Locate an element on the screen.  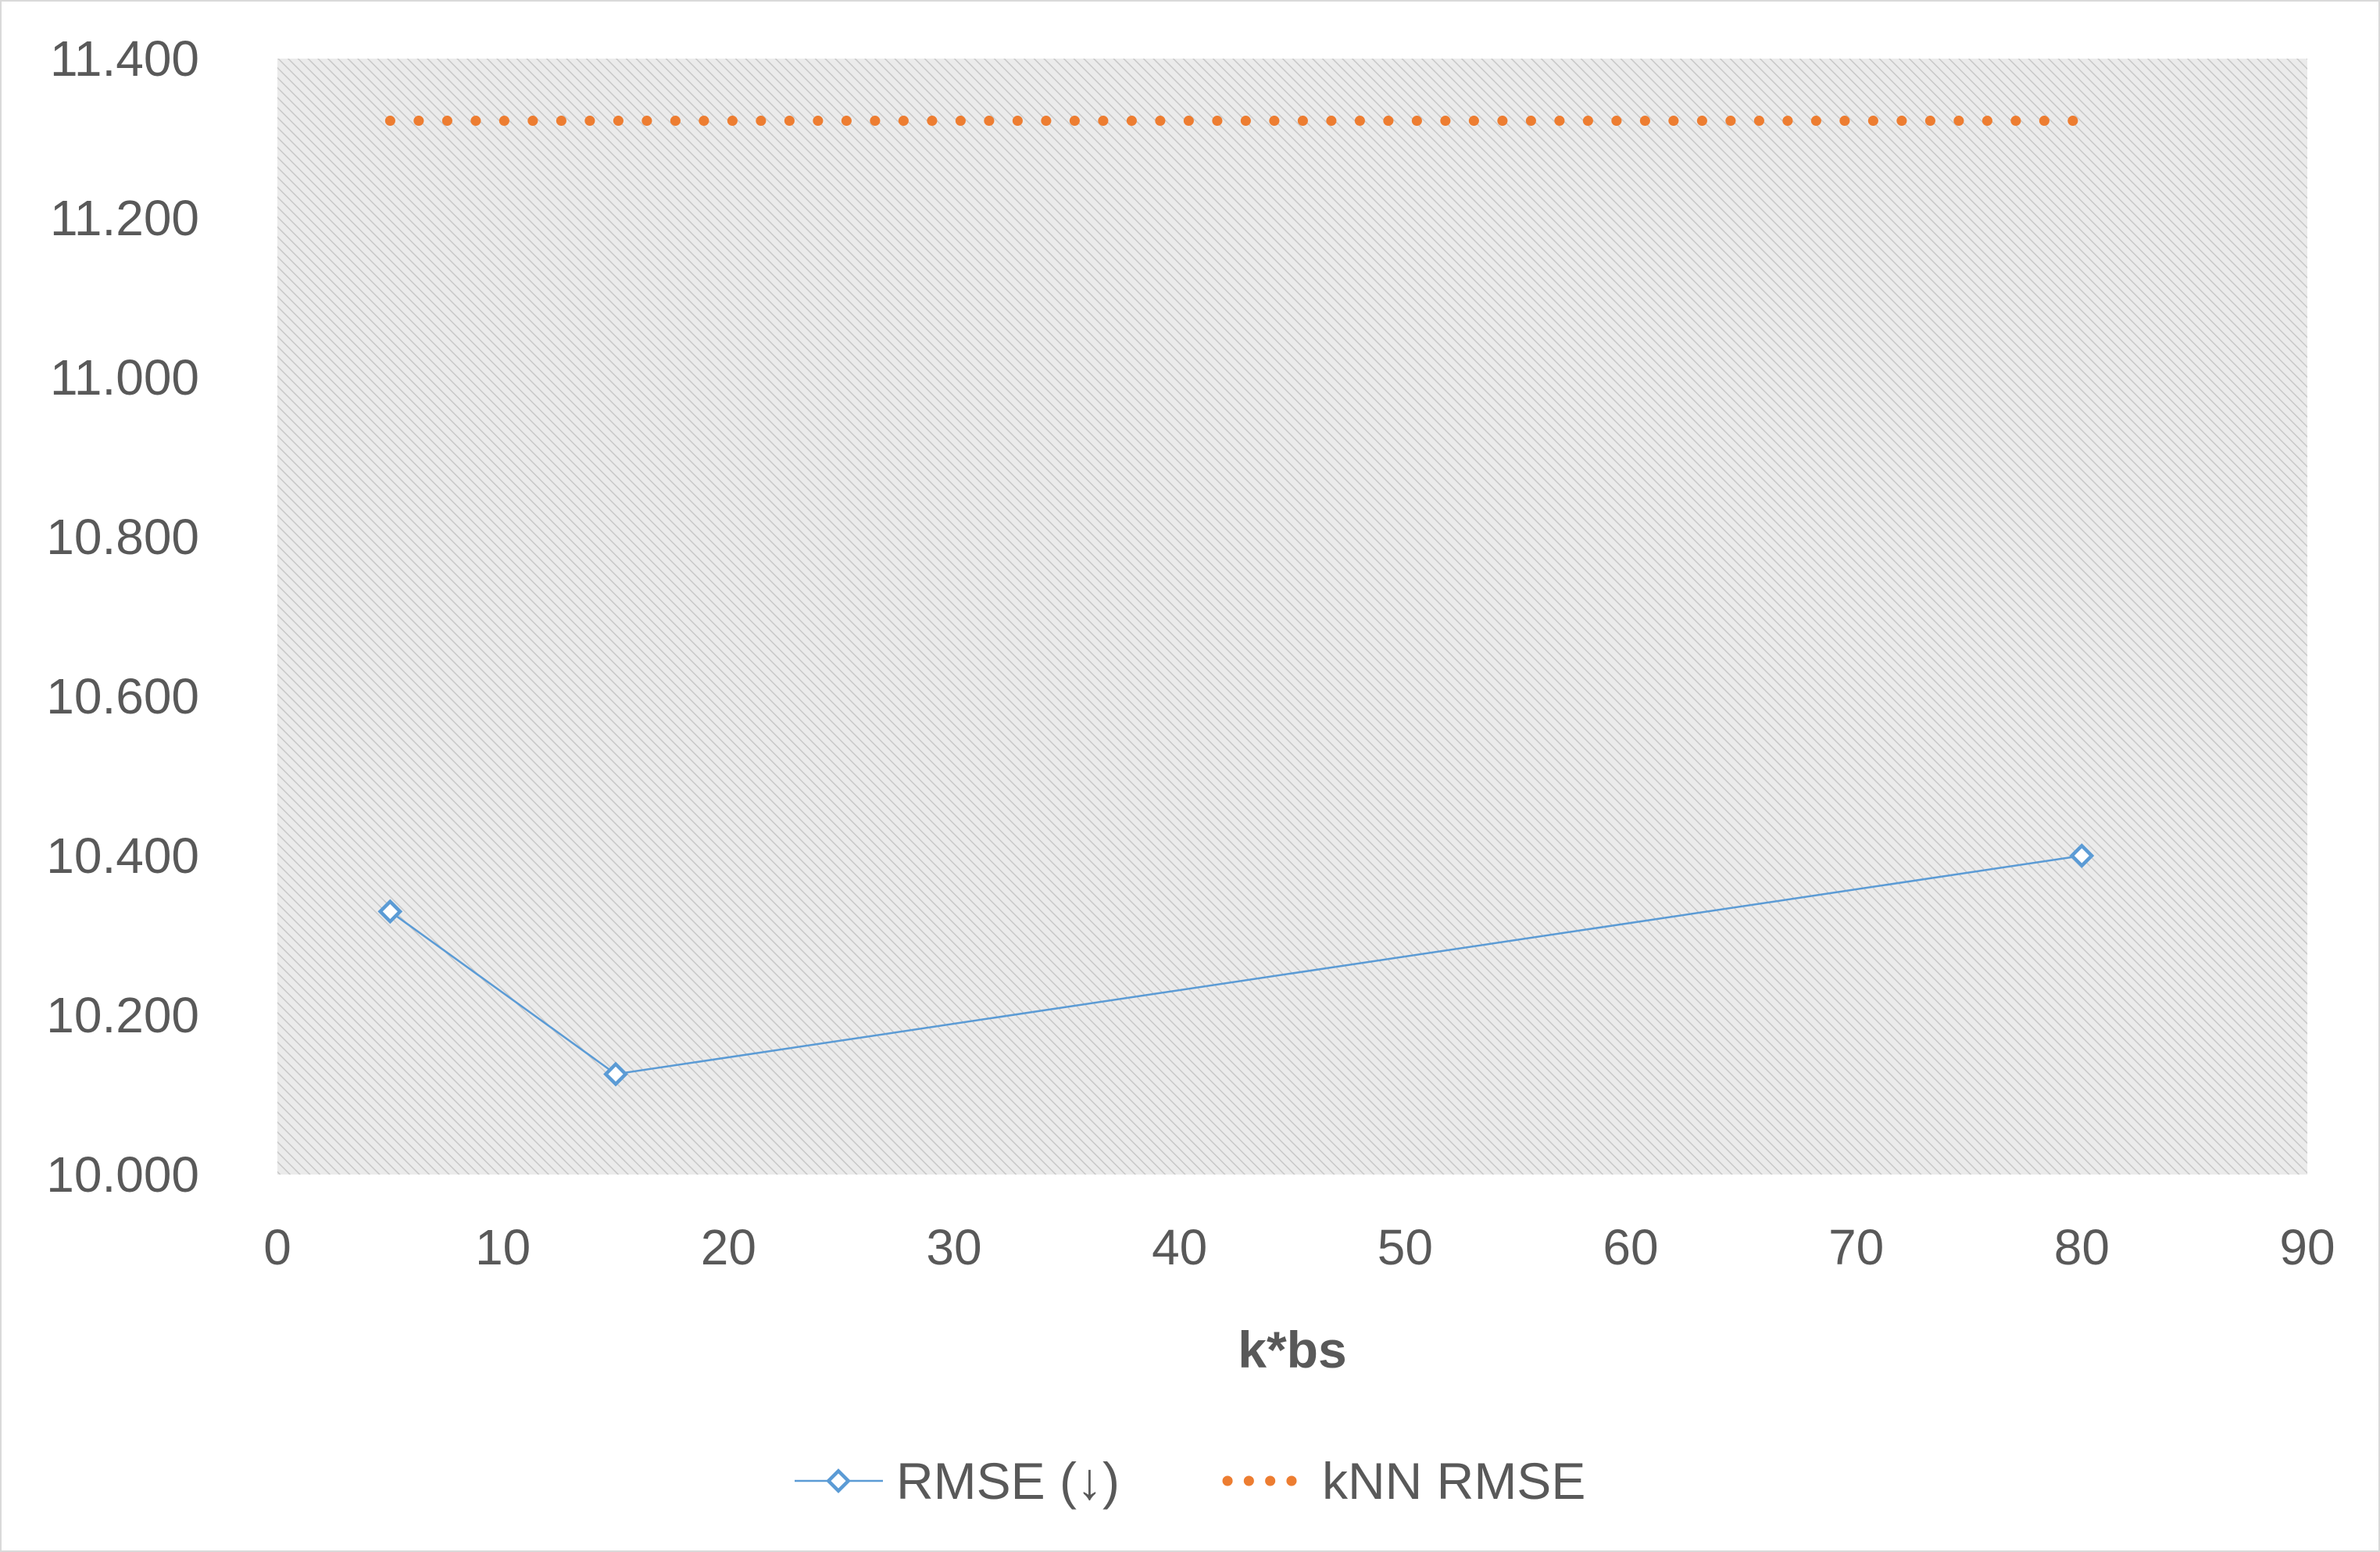
y-tick-label: 10.600 is located at coordinates (122, 696).